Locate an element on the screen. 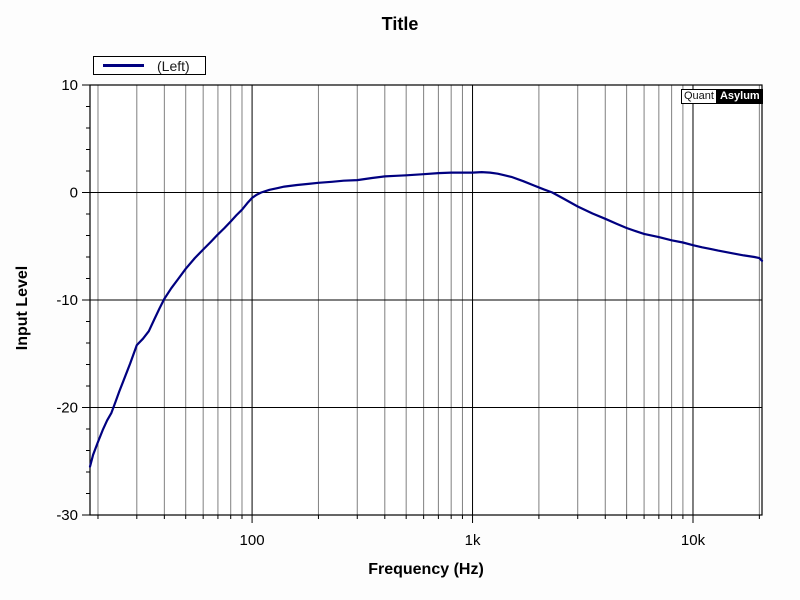 The height and width of the screenshot is (600, 800). legend: (Left) is located at coordinates (149, 65).